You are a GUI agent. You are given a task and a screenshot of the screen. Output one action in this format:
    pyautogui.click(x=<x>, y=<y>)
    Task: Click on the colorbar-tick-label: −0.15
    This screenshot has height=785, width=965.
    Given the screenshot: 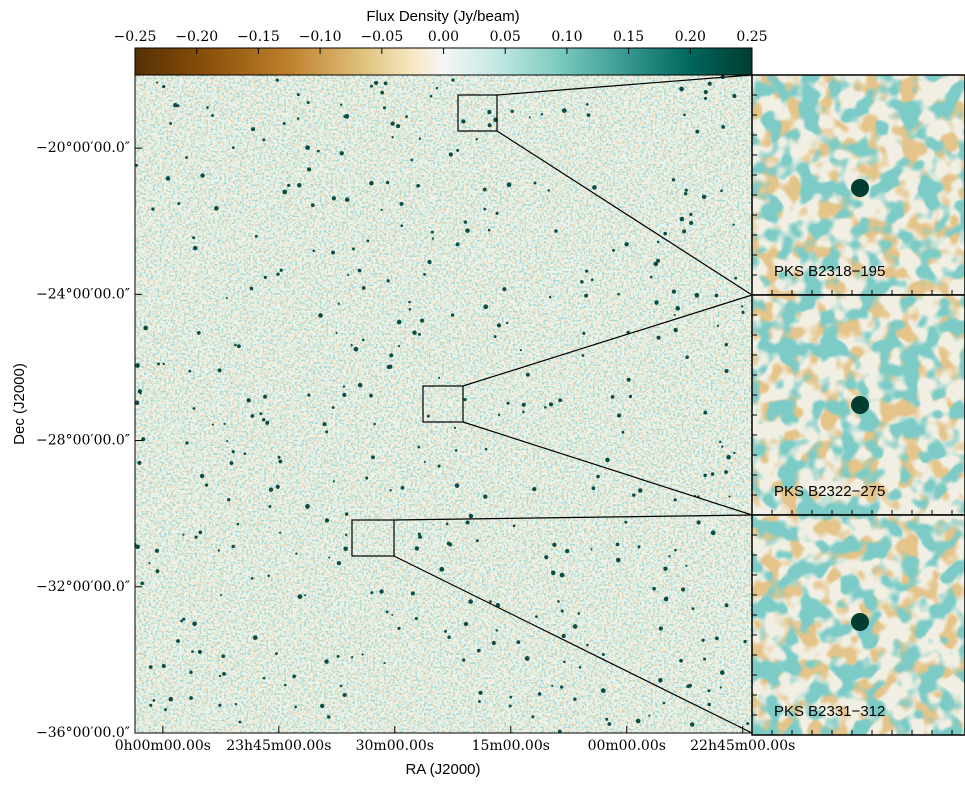 What is the action you would take?
    pyautogui.click(x=258, y=37)
    